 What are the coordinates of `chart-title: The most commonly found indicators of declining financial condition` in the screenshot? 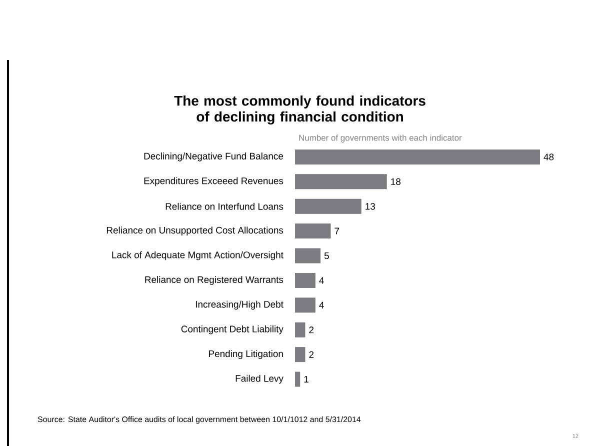 It's located at (300, 109).